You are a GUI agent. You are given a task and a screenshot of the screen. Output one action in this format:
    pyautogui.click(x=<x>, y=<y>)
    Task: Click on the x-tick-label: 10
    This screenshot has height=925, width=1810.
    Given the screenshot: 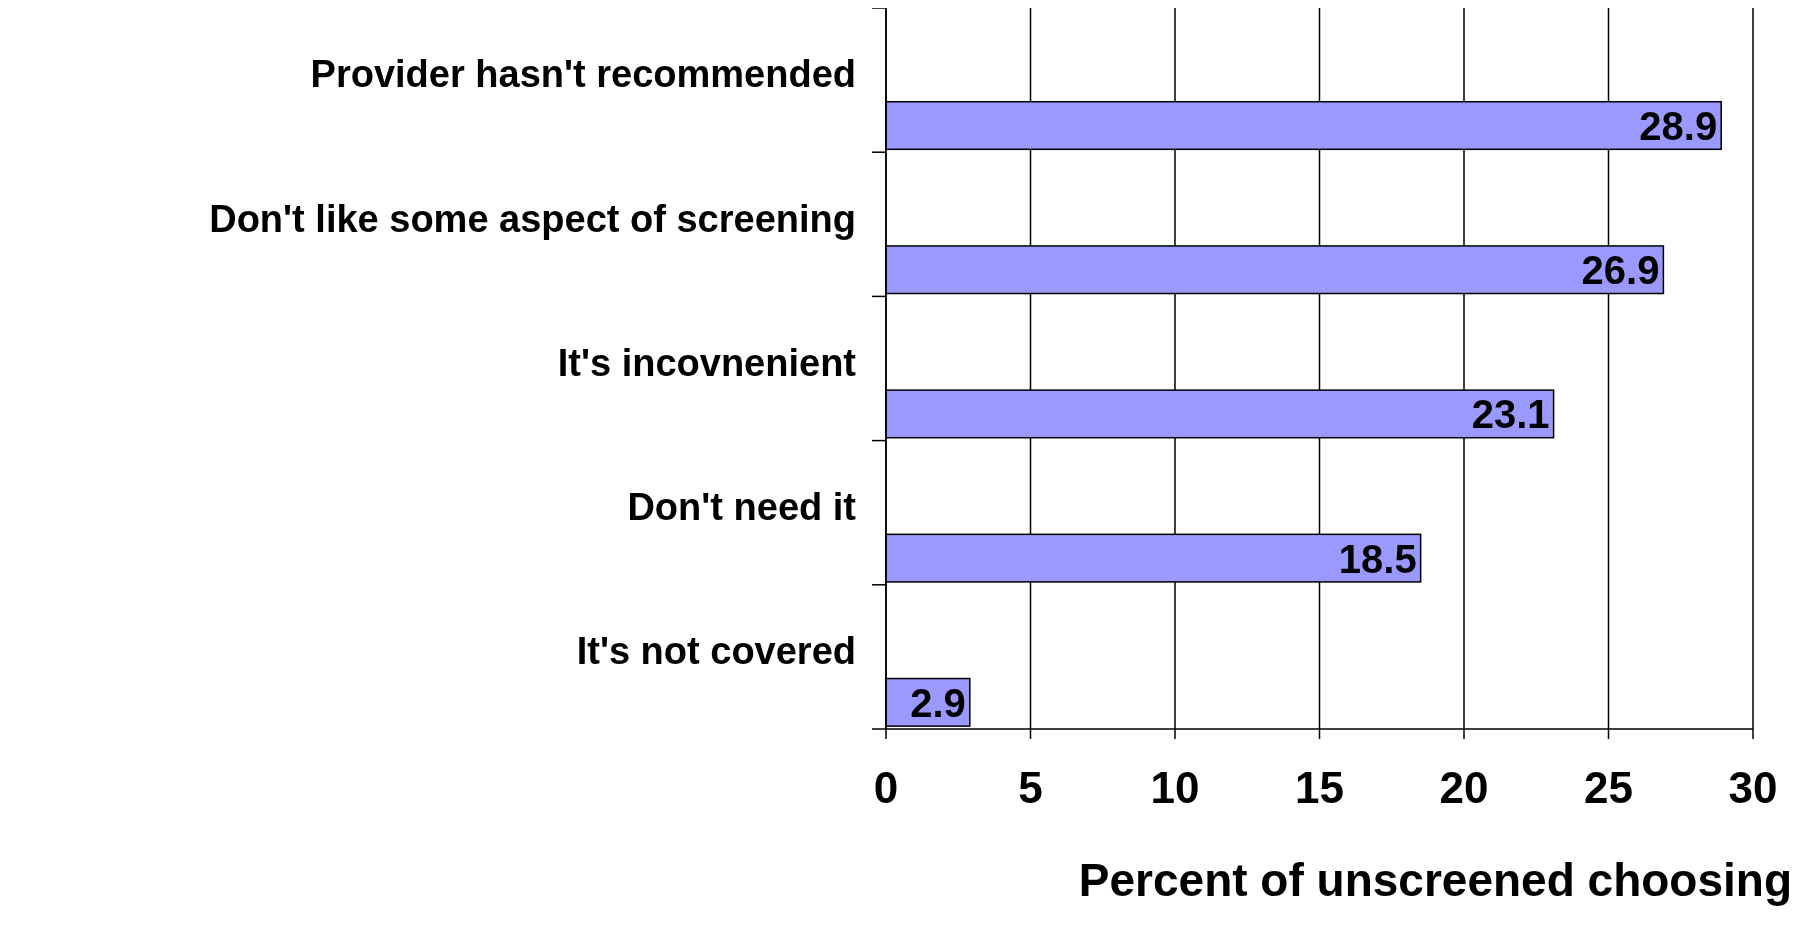 What is the action you would take?
    pyautogui.click(x=1175, y=787)
    